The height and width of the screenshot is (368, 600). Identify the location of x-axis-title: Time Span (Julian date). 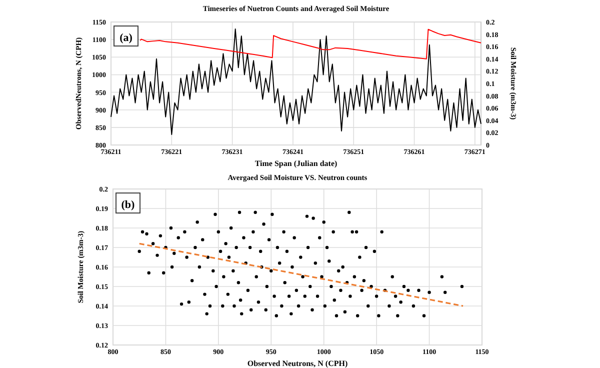
(296, 163).